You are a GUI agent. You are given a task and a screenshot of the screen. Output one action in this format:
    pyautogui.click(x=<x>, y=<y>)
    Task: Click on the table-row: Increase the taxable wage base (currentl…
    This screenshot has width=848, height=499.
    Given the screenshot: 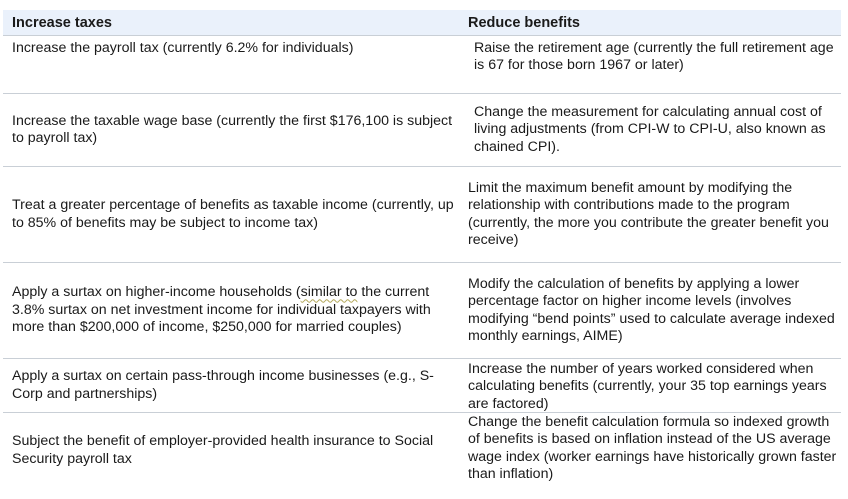 What is the action you would take?
    pyautogui.click(x=422, y=130)
    